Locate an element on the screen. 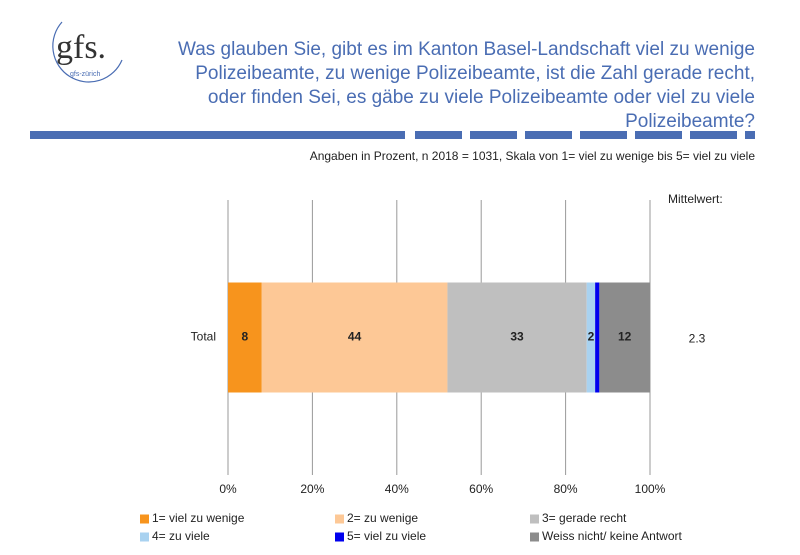 The width and height of the screenshot is (800, 555). legend-label: 1= viel zu wenige is located at coordinates (198, 518).